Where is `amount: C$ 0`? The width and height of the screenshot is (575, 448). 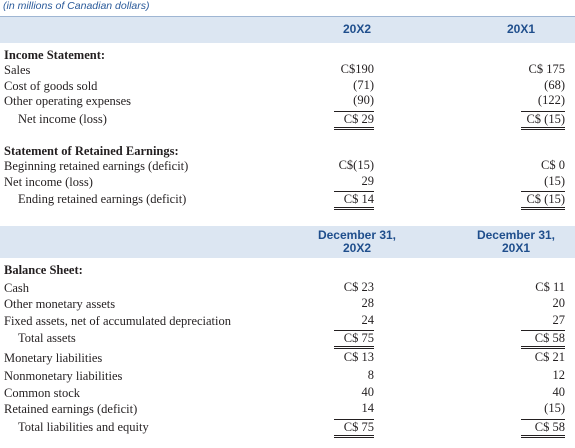 amount: C$ 0 is located at coordinates (553, 165).